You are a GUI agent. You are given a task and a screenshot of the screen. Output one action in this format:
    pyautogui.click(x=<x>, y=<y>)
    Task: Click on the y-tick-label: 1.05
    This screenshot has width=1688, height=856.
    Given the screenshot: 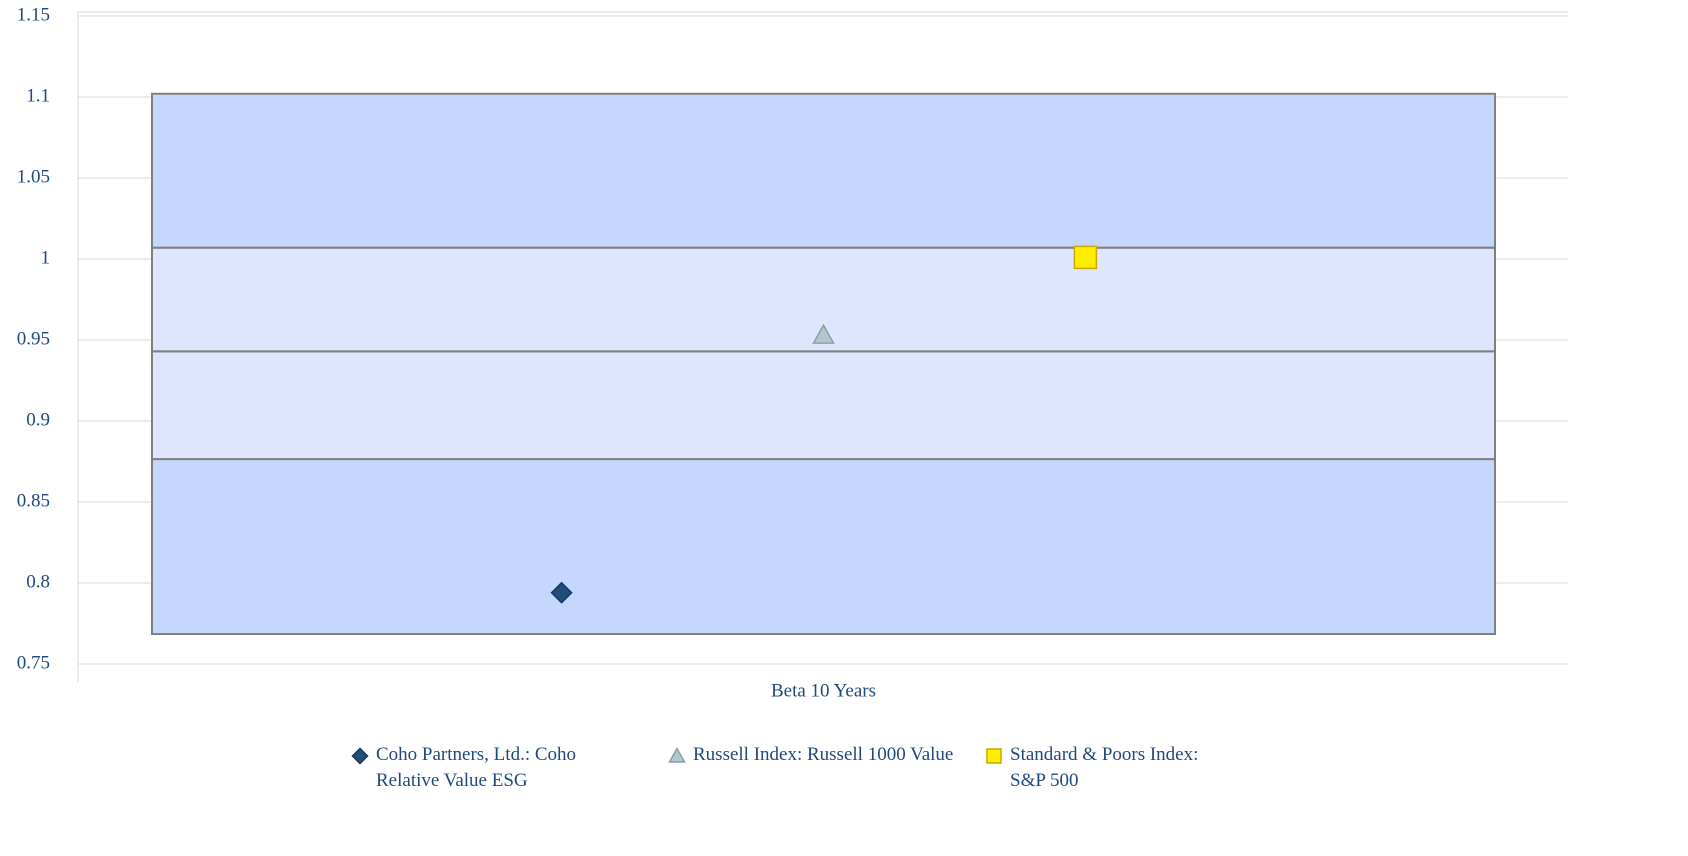 What is the action you would take?
    pyautogui.click(x=33, y=176)
    